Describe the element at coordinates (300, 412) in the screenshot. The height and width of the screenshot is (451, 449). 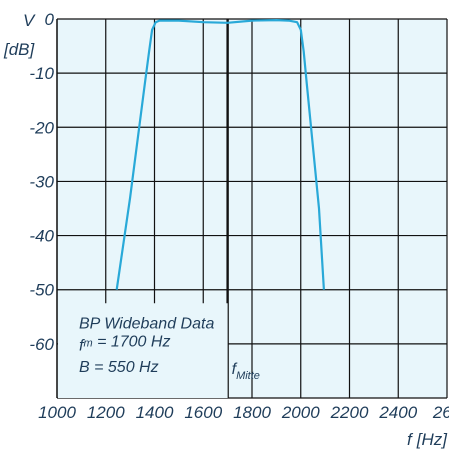
I see `x-tick-label-5: 2000` at that location.